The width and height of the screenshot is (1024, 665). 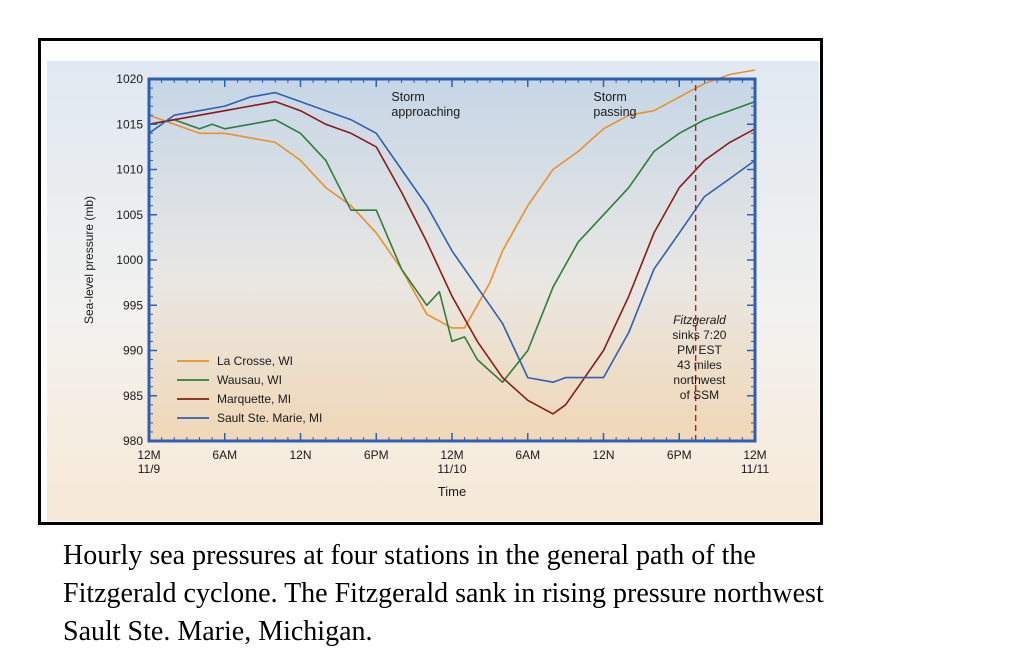 What do you see at coordinates (129, 124) in the screenshot?
I see `y-tick-label: 1015` at bounding box center [129, 124].